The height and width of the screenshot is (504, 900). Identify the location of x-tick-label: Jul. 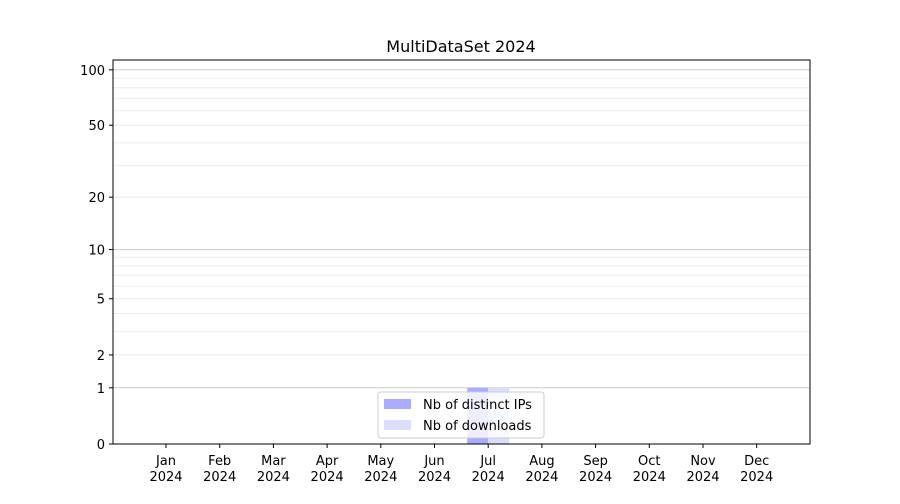
(487, 461).